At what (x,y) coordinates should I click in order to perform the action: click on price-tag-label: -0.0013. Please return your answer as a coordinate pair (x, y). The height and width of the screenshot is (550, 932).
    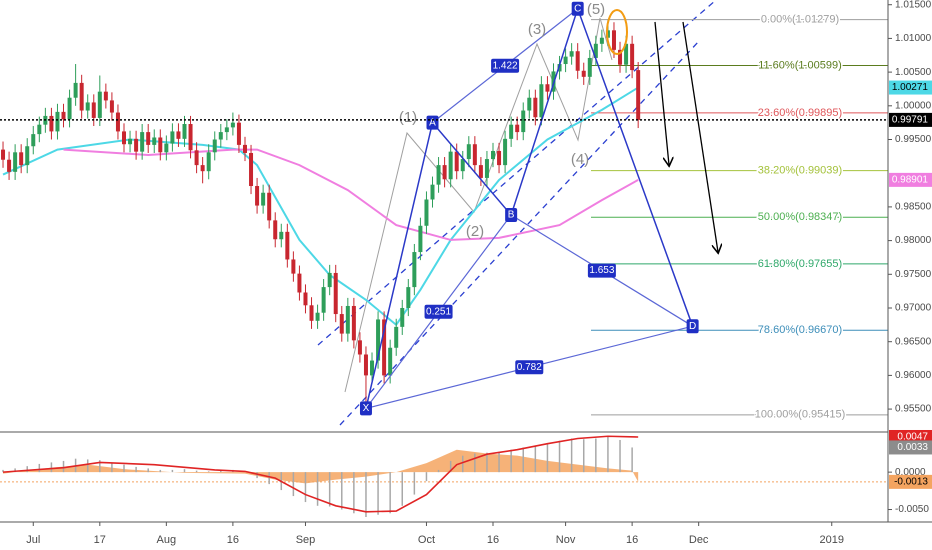
    Looking at the image, I should click on (911, 482).